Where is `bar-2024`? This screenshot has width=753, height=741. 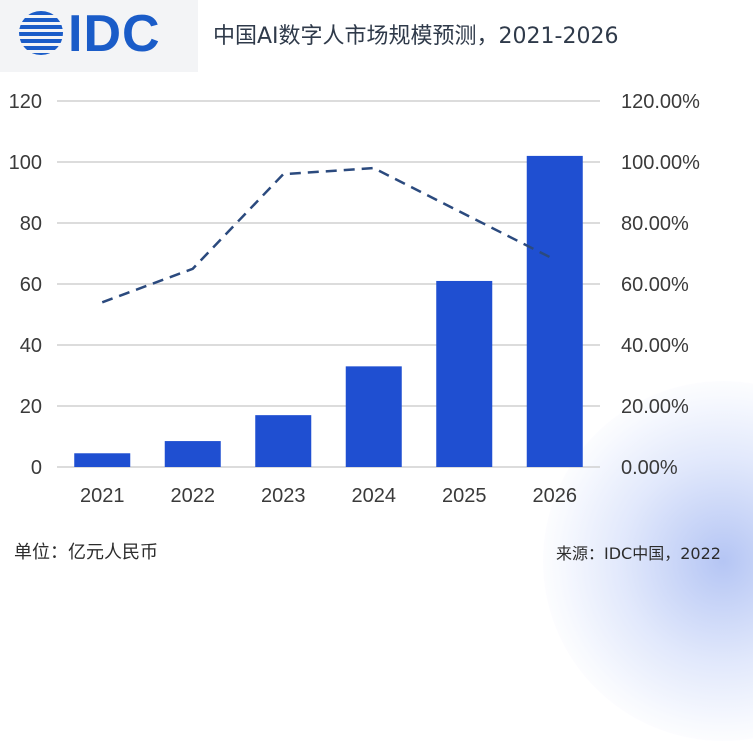 bar-2024 is located at coordinates (374, 416).